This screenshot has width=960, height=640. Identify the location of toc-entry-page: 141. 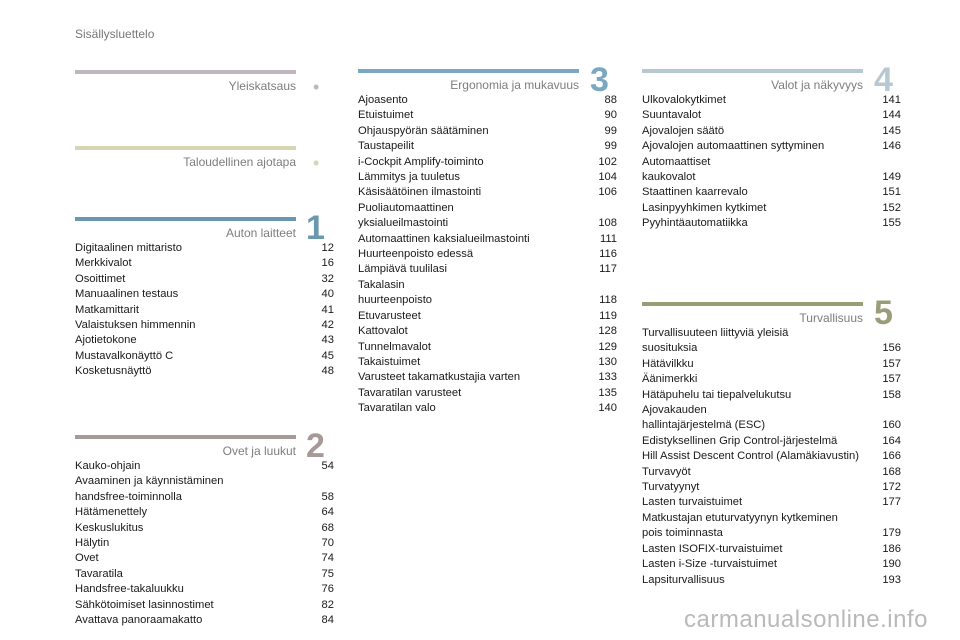
(891, 100).